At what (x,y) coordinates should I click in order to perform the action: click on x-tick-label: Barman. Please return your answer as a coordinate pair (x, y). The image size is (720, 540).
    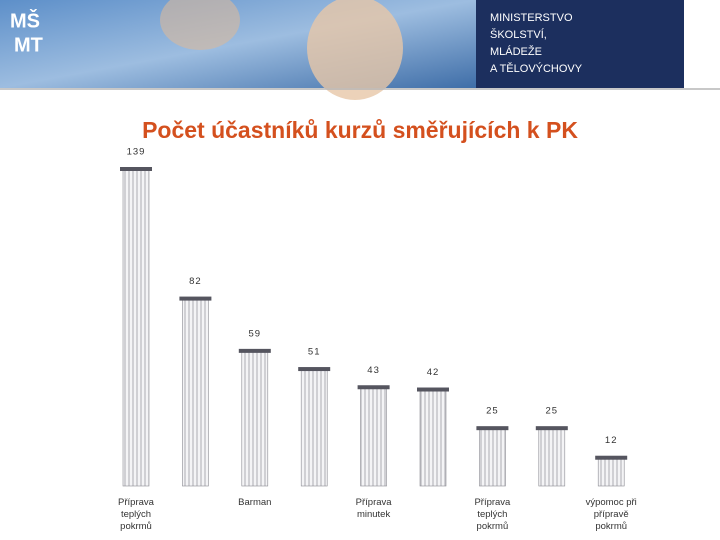
    Looking at the image, I should click on (255, 502).